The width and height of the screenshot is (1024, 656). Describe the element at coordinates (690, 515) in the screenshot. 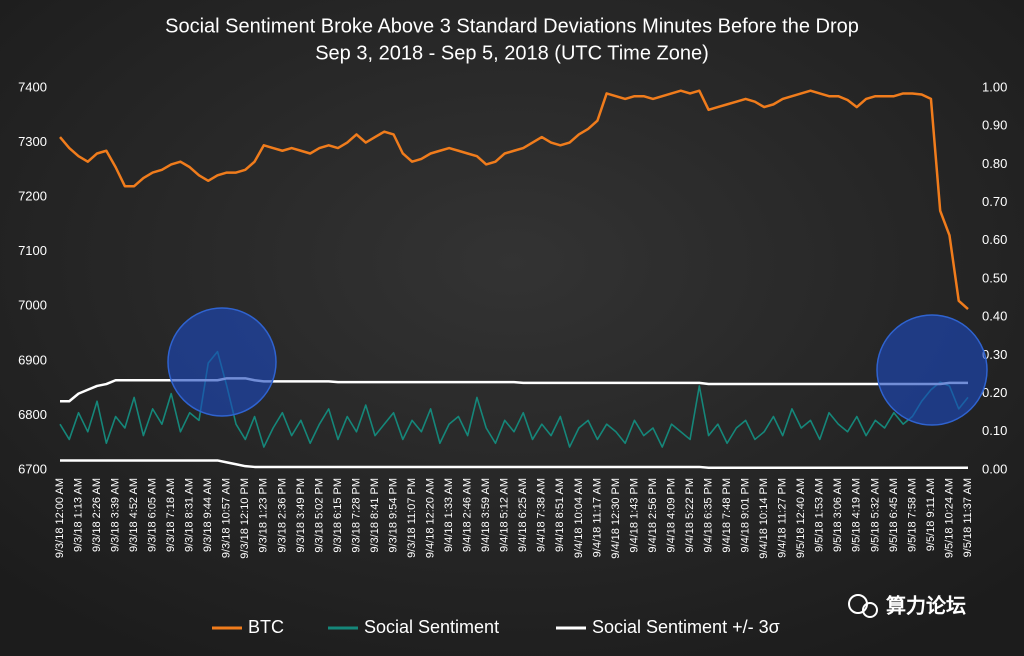

I see `x-tick-label: 9/4/18 5:22 PM` at that location.